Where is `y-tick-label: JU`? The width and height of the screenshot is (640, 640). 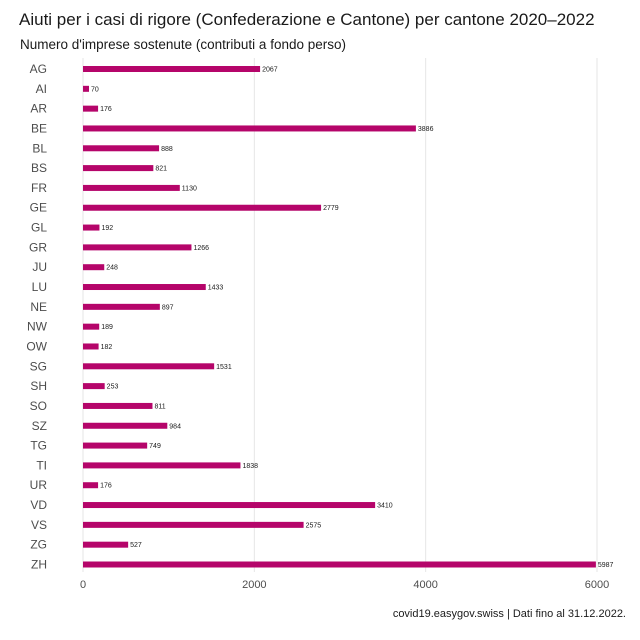 y-tick-label: JU is located at coordinates (39, 267).